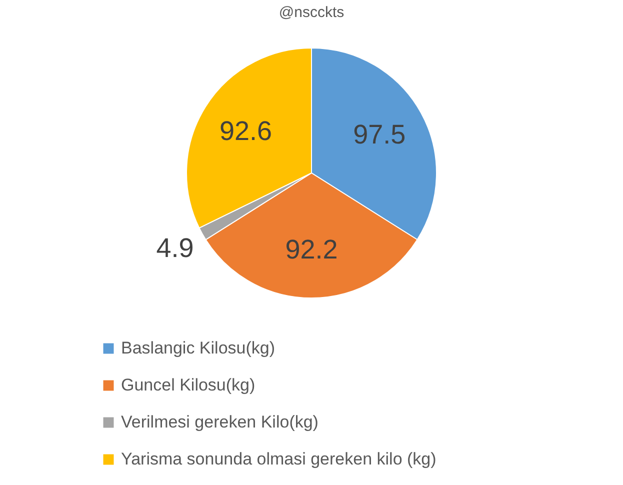 This screenshot has height=485, width=623. What do you see at coordinates (219, 422) in the screenshot?
I see `legend-label: Verilmesi gereken Kilo(kg)` at bounding box center [219, 422].